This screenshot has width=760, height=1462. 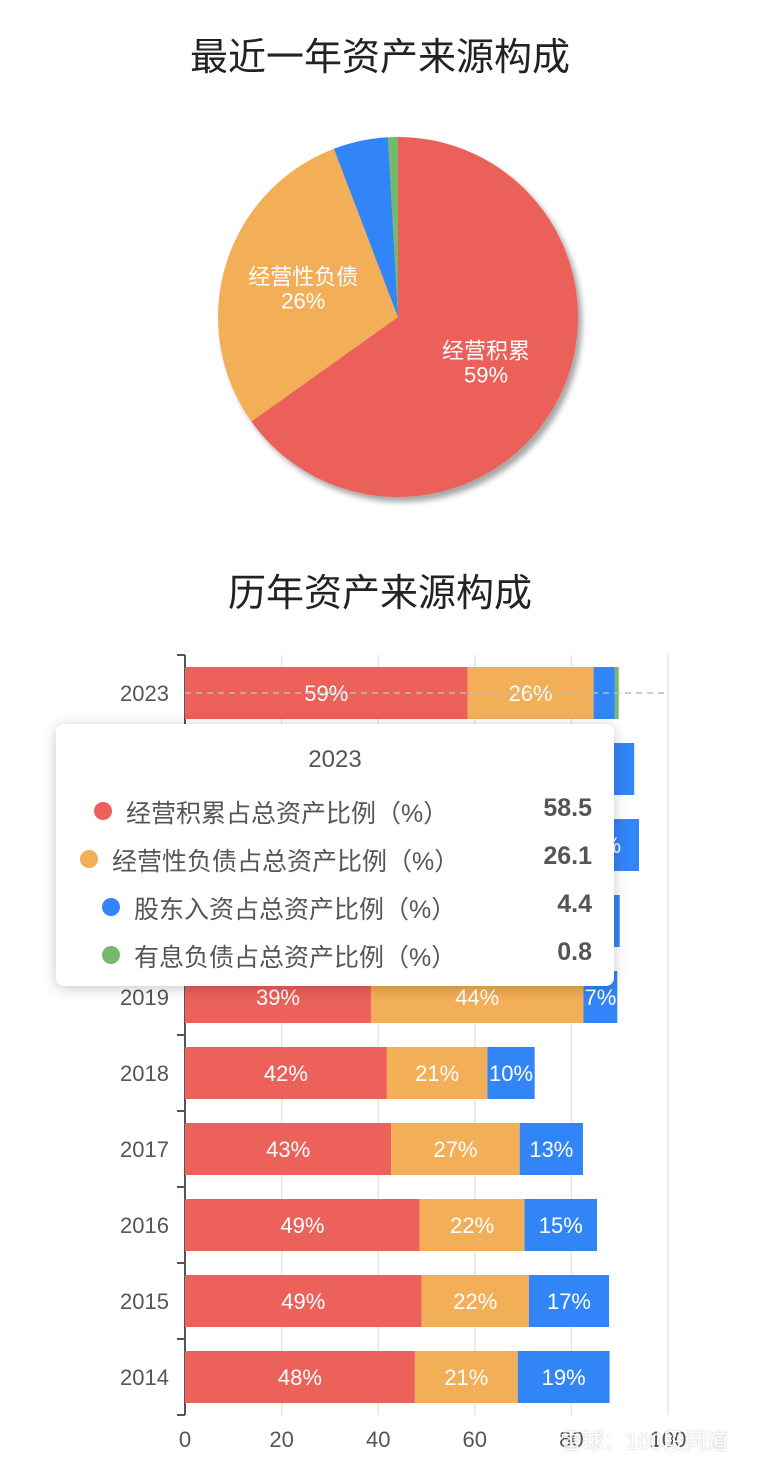 I want to click on tooltip-label: 经营积累占总资产比例（%）, so click(x=287, y=814).